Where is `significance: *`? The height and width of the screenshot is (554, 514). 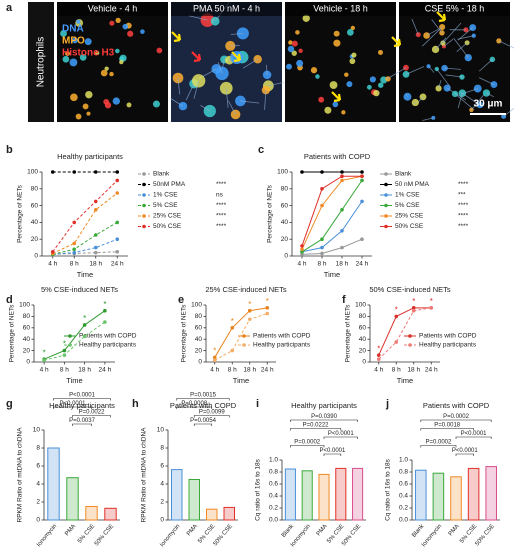
significance: * is located at coordinates (44, 352).